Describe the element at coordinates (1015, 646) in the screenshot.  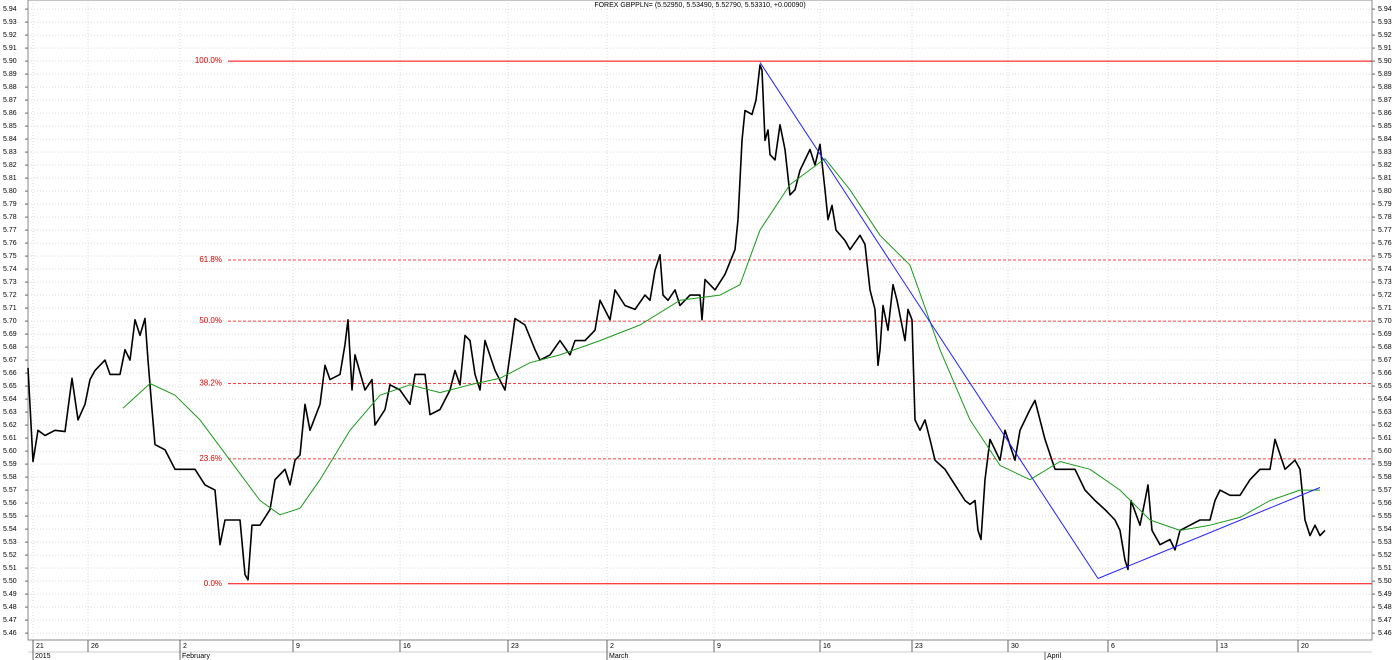
I see `x-tick-label: 30` at that location.